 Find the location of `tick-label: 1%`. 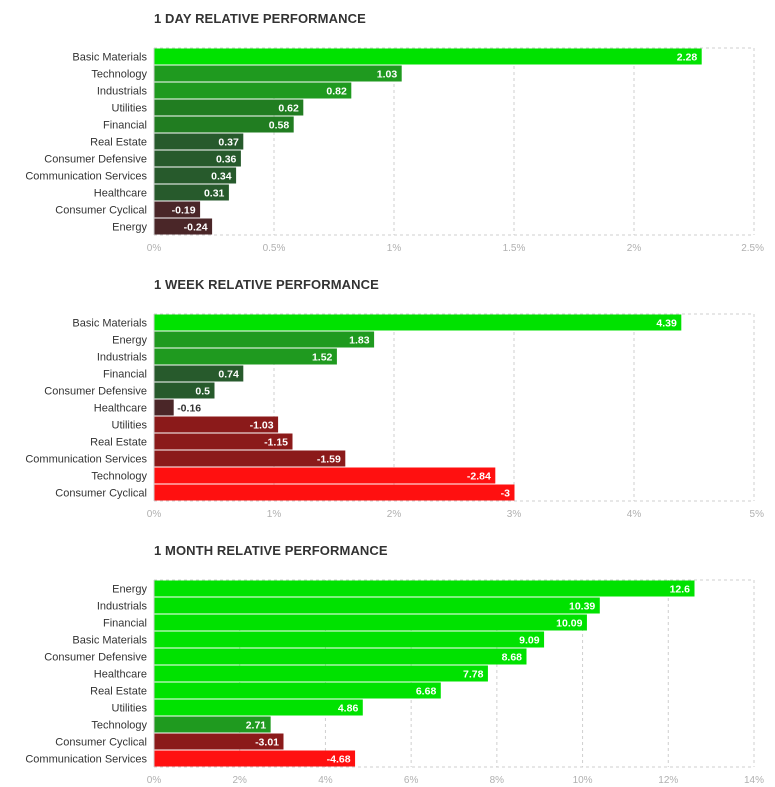

tick-label: 1% is located at coordinates (394, 248).